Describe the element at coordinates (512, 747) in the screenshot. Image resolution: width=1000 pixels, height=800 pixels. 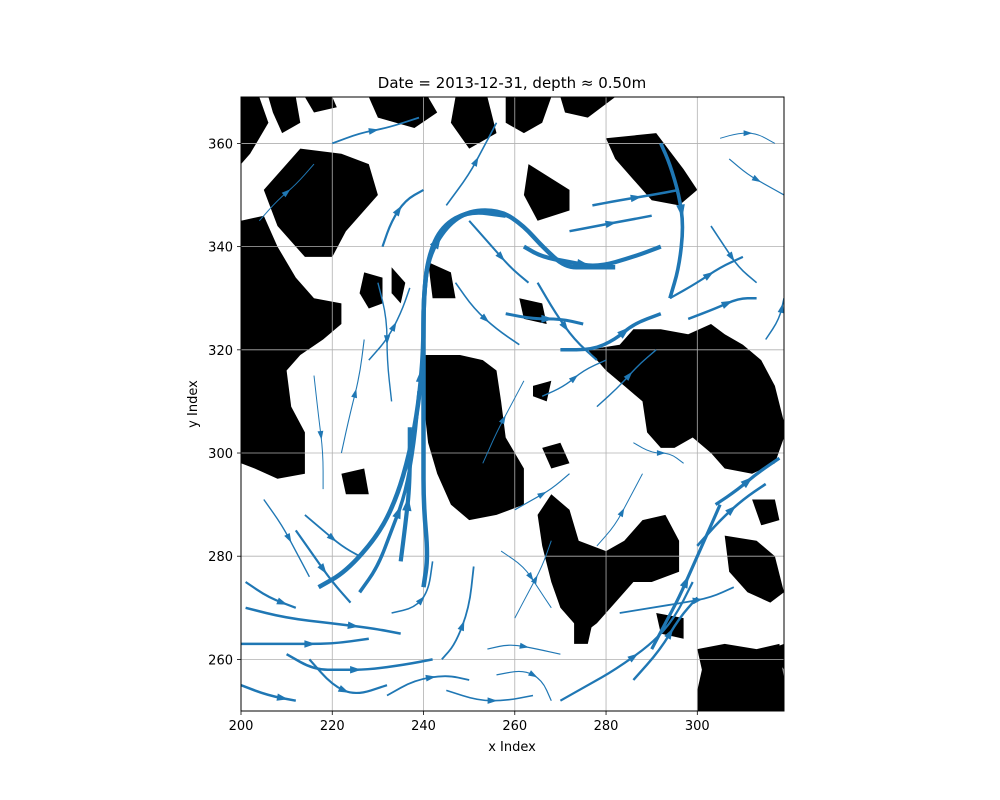
I see `x-axis-label: x Index` at that location.